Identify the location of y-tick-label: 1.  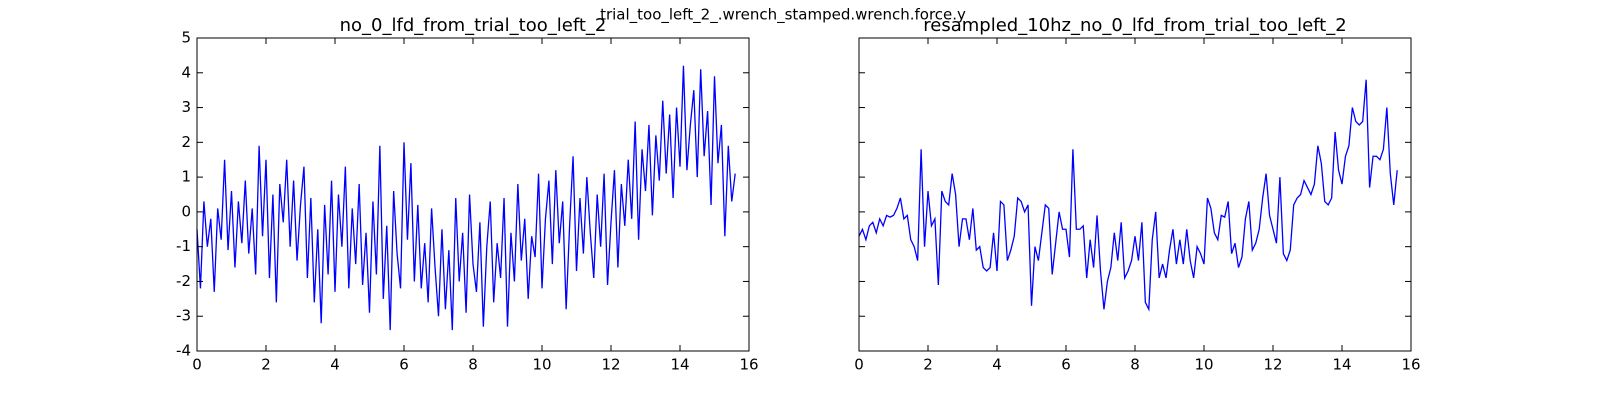
(186, 177).